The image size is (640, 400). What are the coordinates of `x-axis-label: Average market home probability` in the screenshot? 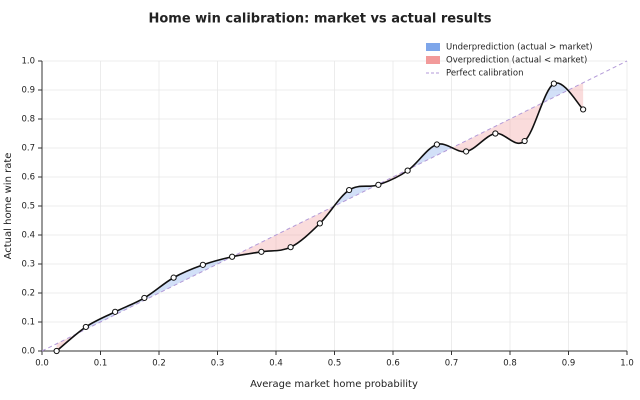 It's located at (334, 384).